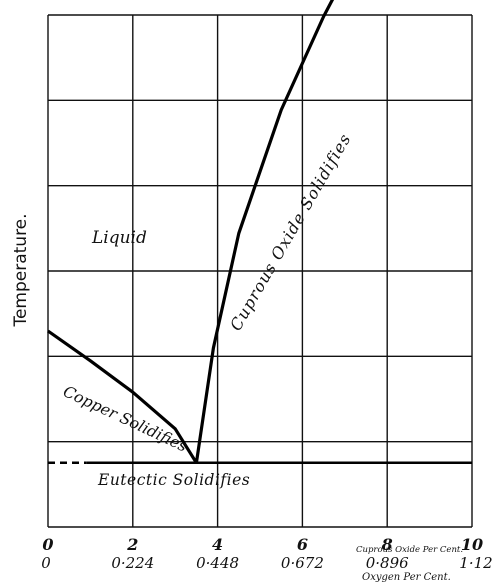 The width and height of the screenshot is (500, 588). Describe the element at coordinates (173, 480) in the screenshot. I see `eutectic-solidifies-label: Eutectic Solidifies` at that location.